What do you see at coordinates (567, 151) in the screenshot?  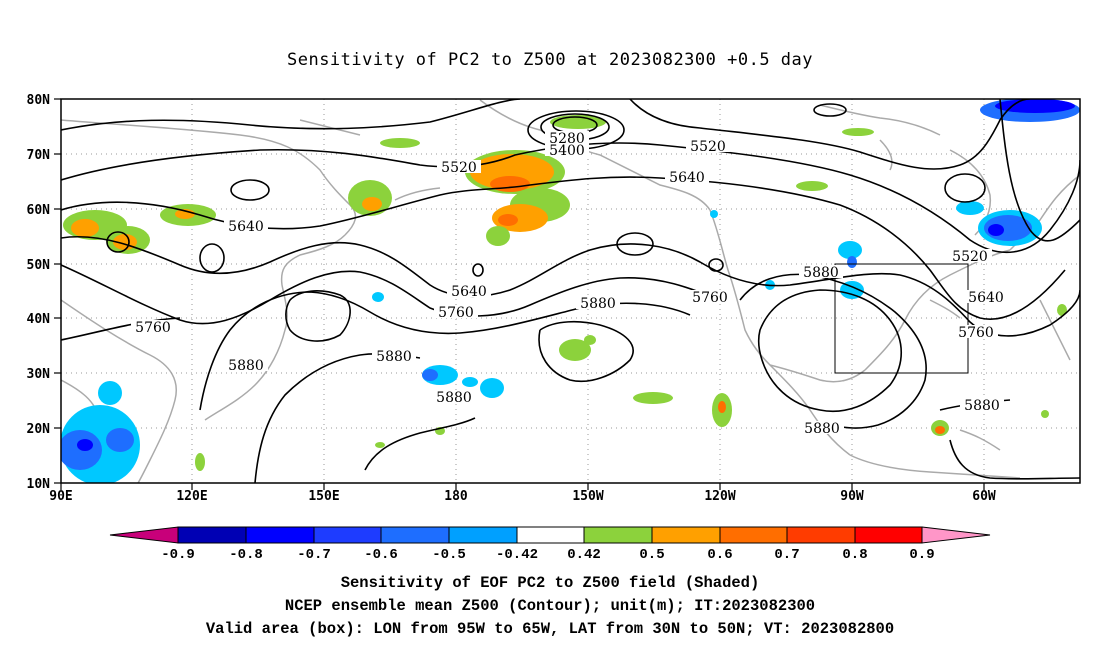 I see `contour-label: 5400` at bounding box center [567, 151].